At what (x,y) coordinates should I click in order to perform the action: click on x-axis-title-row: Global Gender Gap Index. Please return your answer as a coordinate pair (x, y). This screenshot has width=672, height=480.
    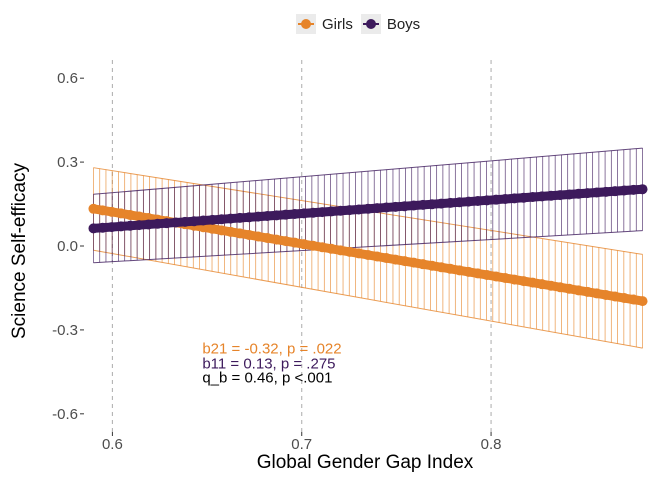
    Looking at the image, I should click on (336, 463).